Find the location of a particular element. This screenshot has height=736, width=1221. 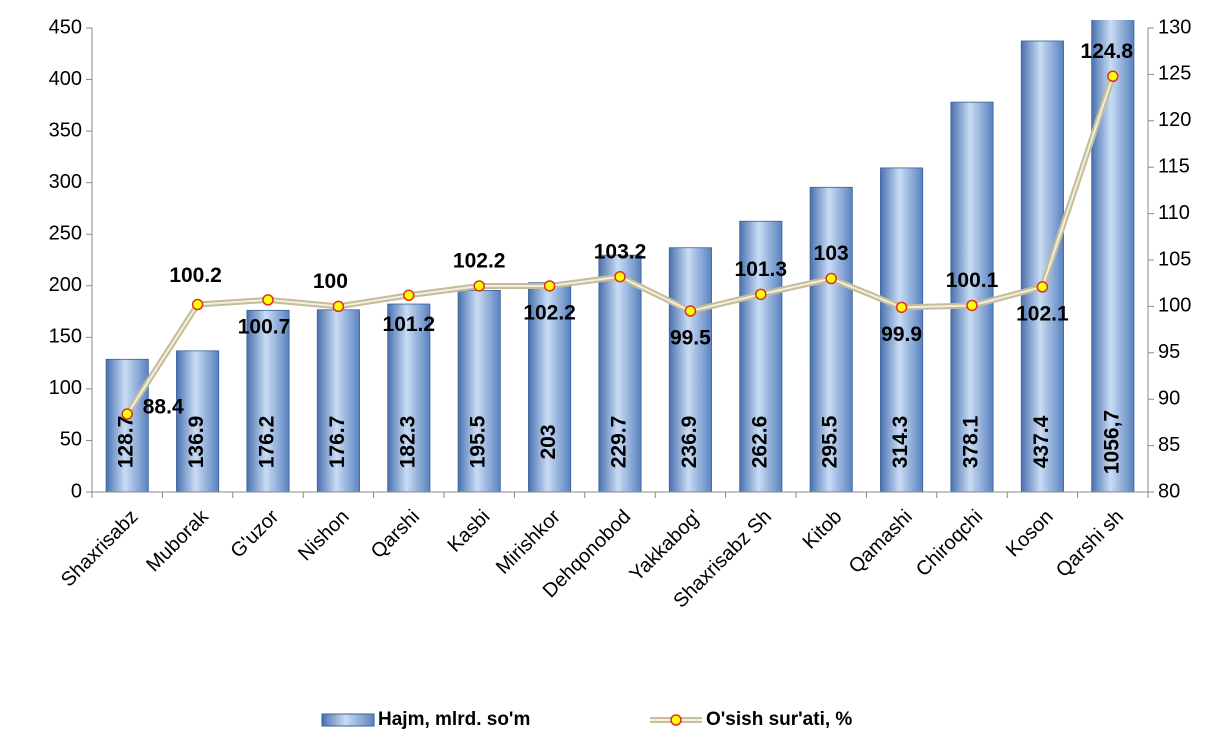

line-value-label: 101.2 is located at coordinates (409, 324).